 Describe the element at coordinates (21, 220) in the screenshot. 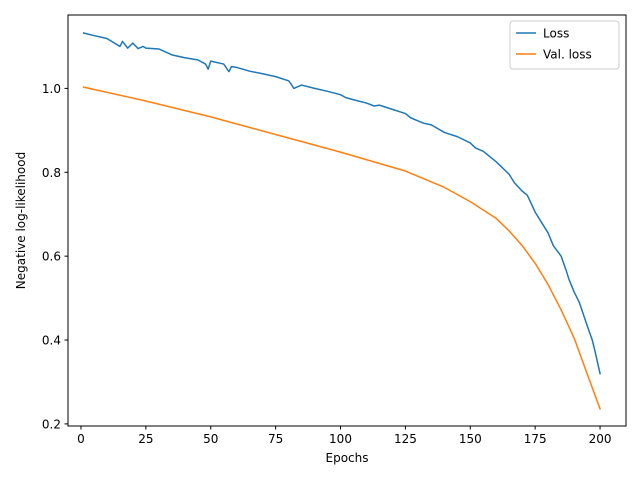

I see `y-axis-label: Negative log-likelihood` at that location.